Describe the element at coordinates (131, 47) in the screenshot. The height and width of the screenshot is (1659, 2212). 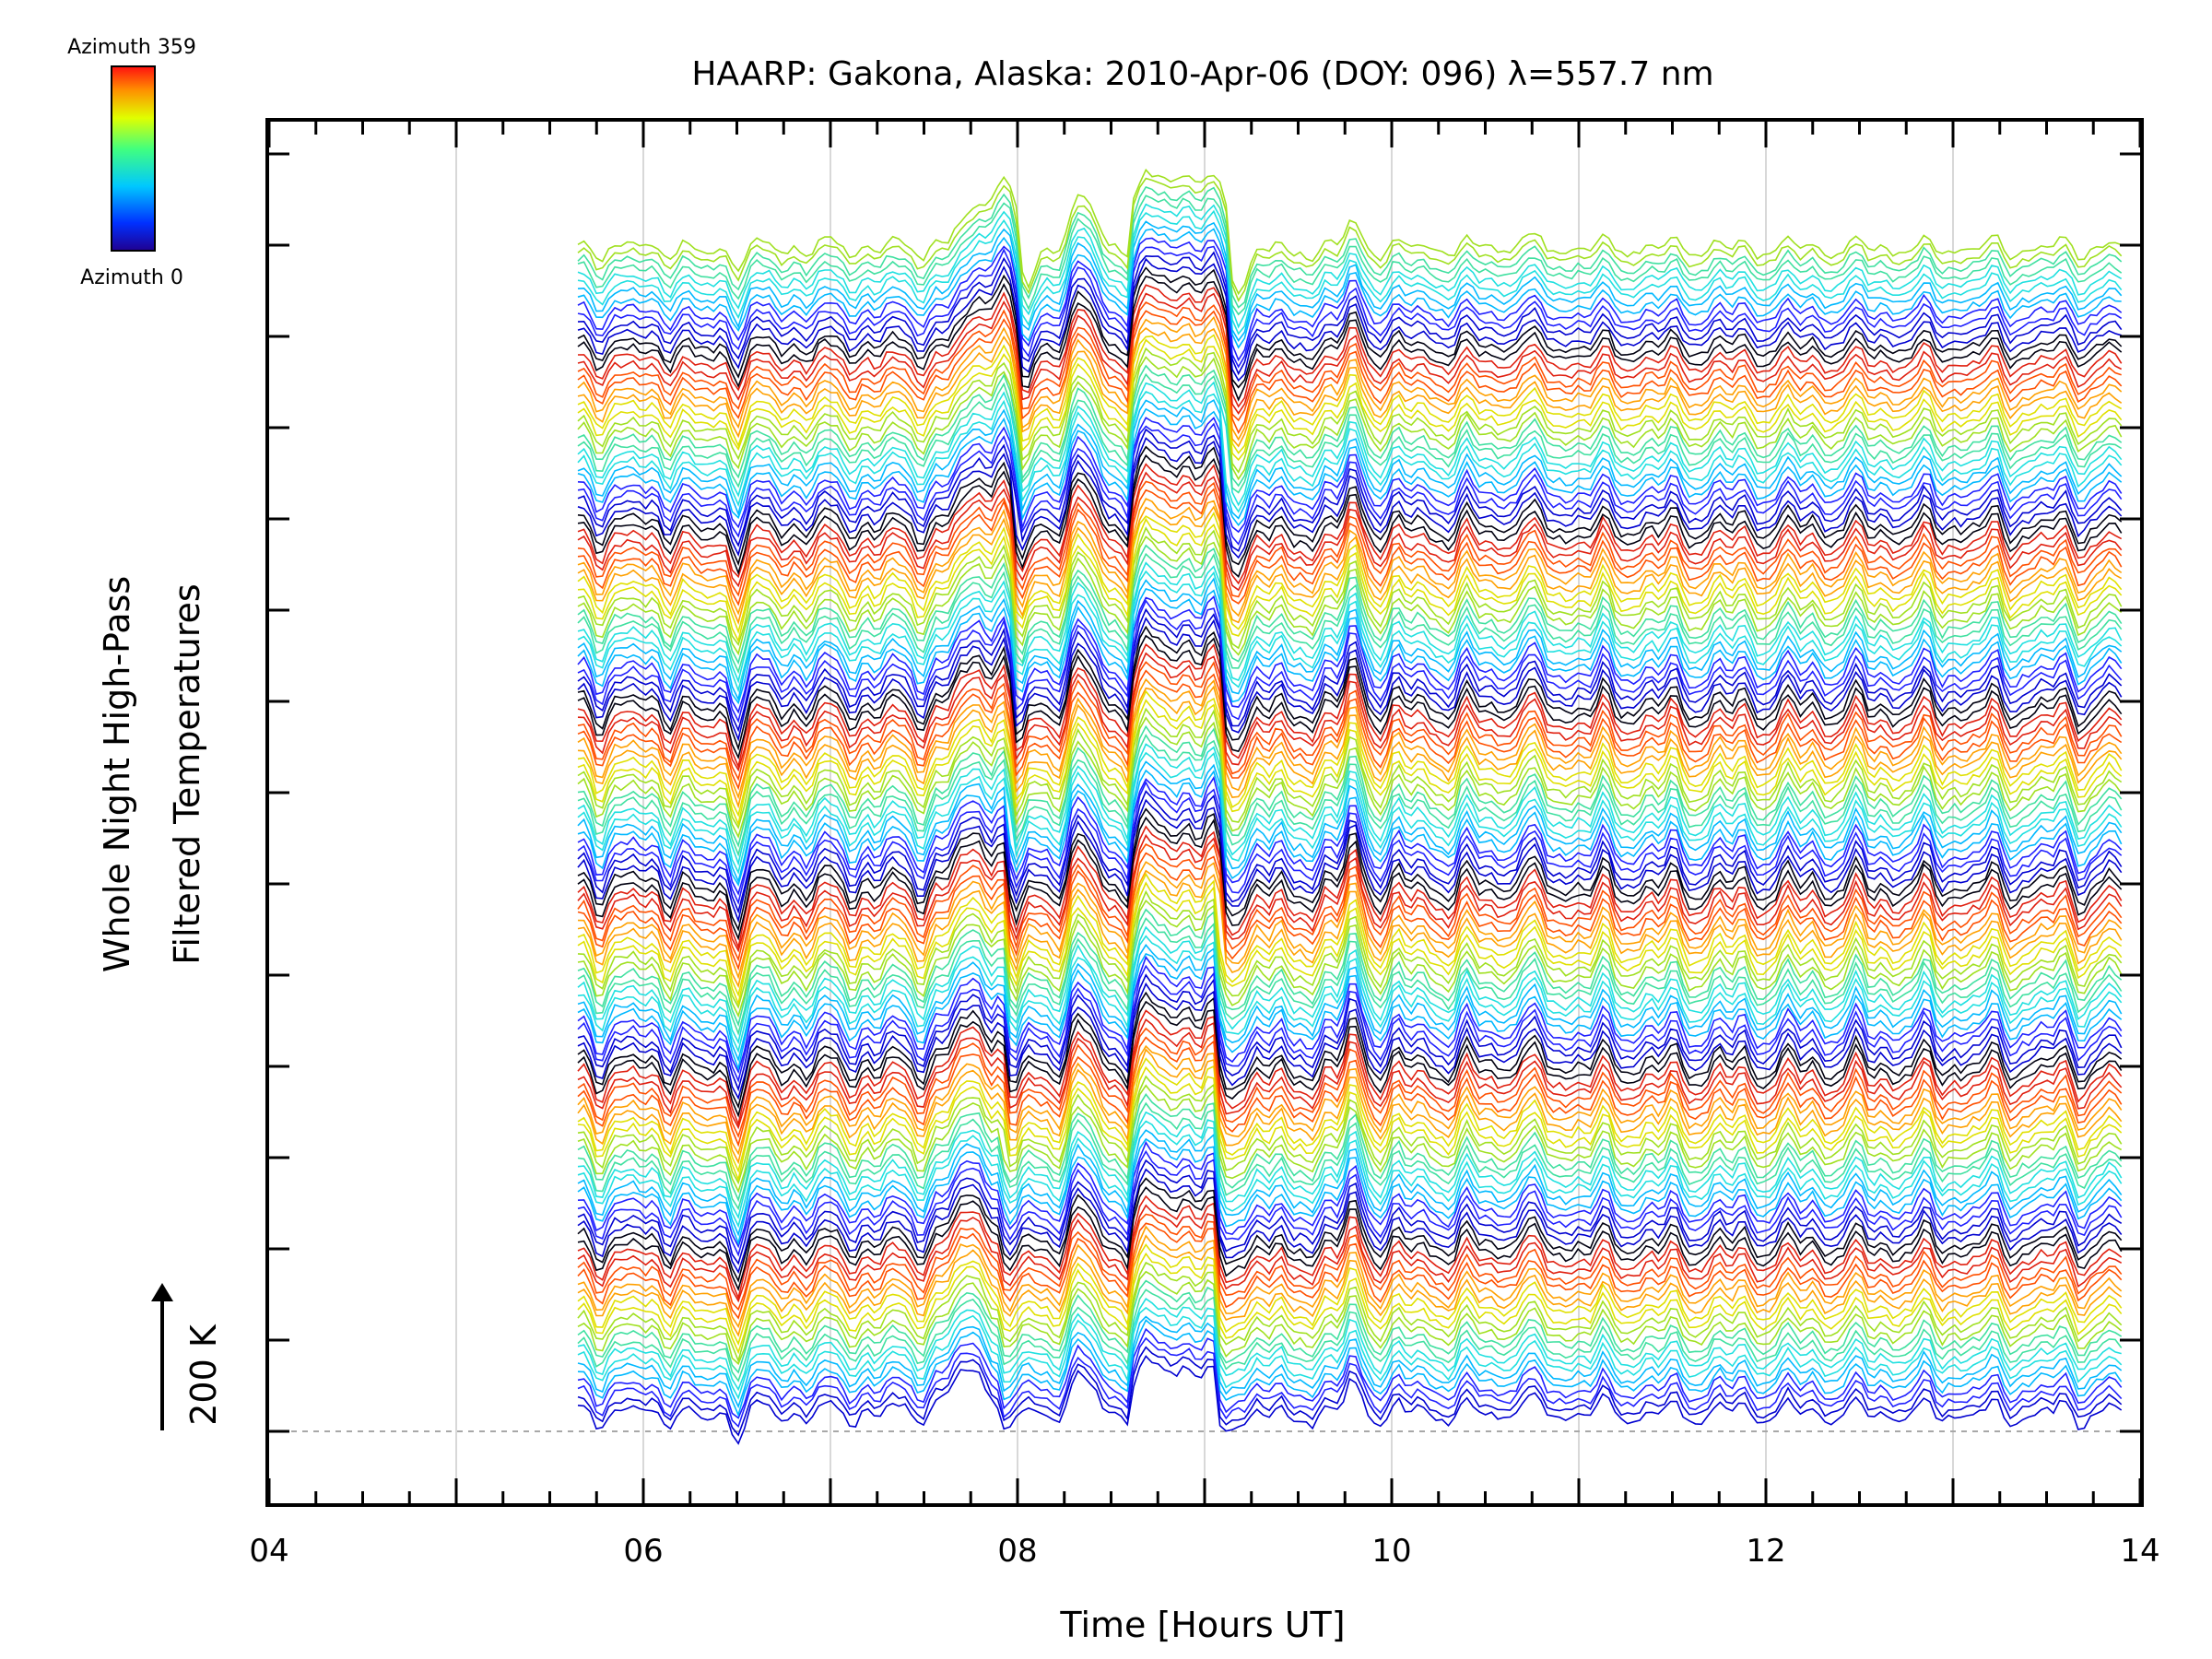
I see `colorbar-top-label: Azimuth 359` at that location.